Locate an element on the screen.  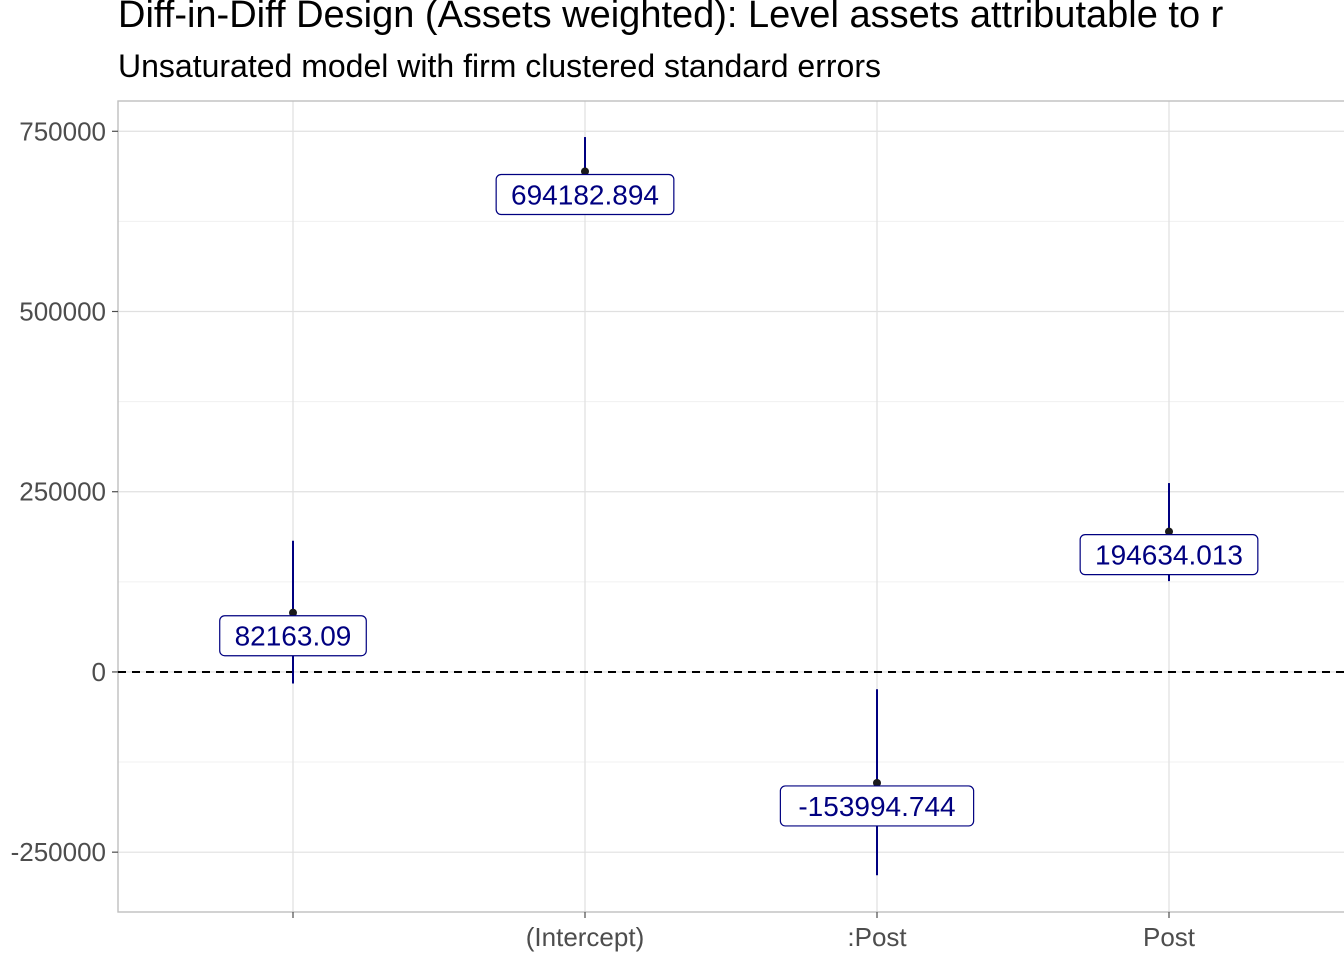
y-tick-label: -250000 is located at coordinates (58, 852).